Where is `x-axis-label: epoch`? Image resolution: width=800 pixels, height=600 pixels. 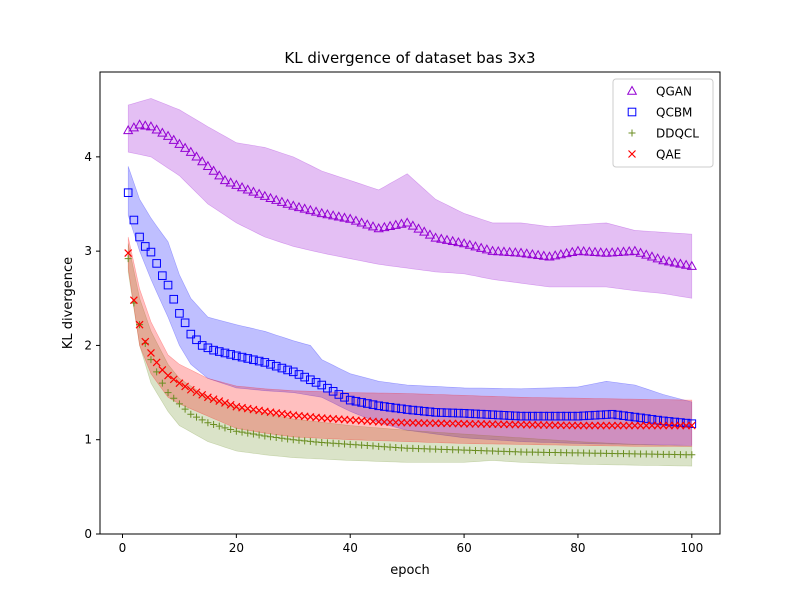
x-axis-label: epoch is located at coordinates (410, 570).